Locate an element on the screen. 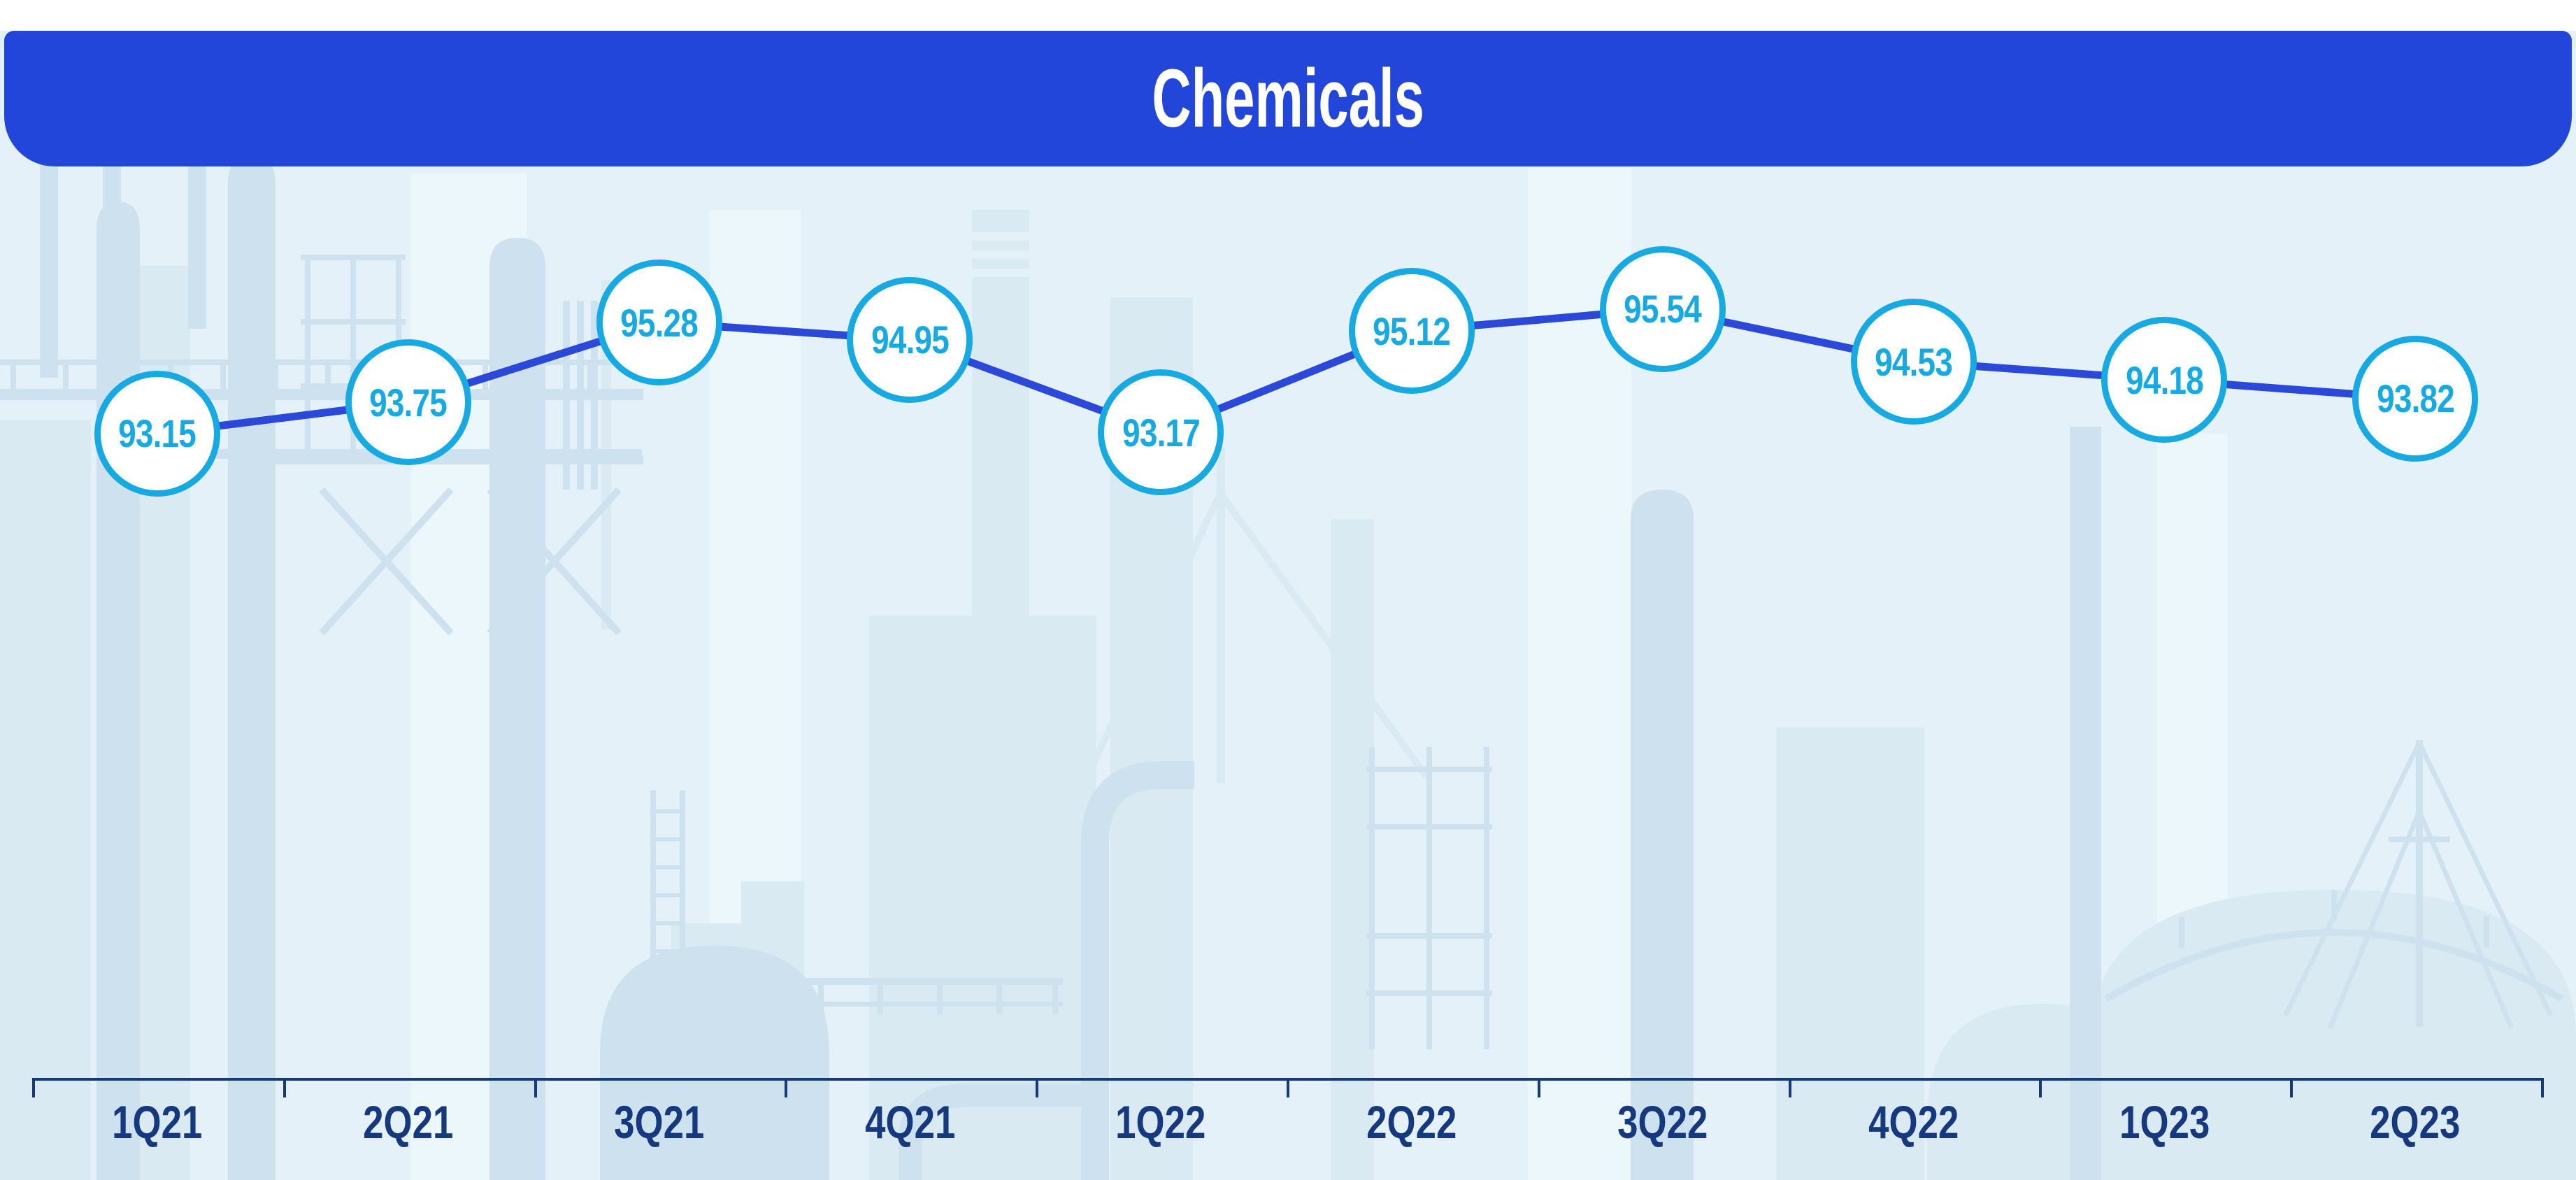  data-point-marker: 93.17 is located at coordinates (1161, 432).